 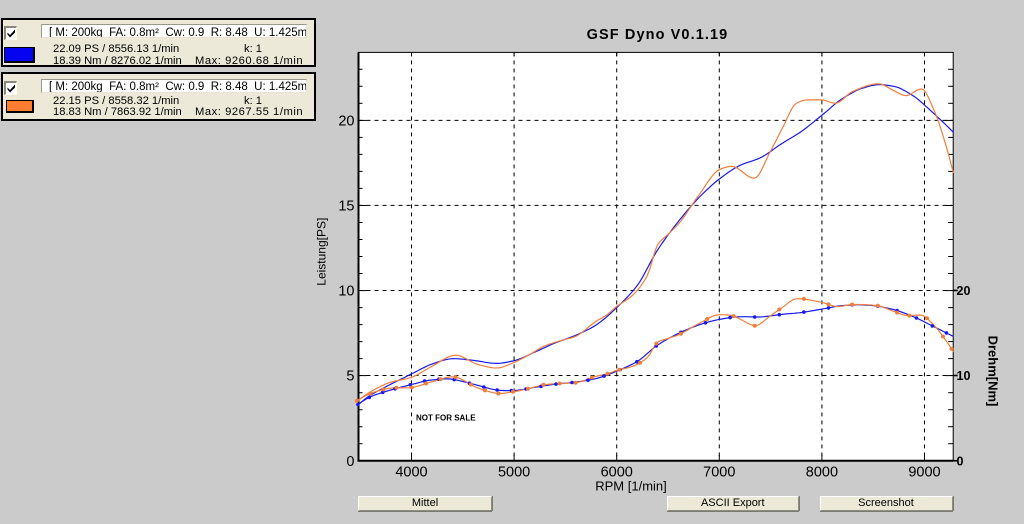 What do you see at coordinates (411, 473) in the screenshot?
I see `svg-text: 4000` at bounding box center [411, 473].